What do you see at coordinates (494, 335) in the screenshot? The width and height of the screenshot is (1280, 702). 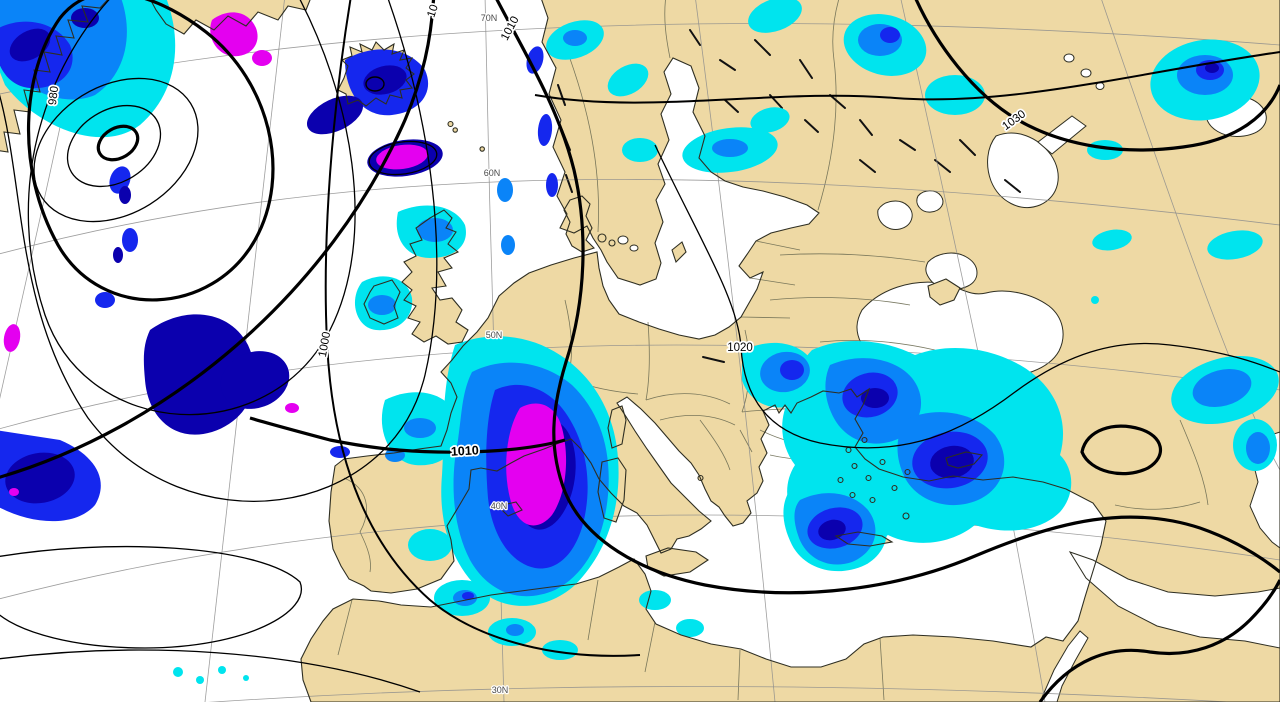 I see `latitude-label-50n: 50N` at bounding box center [494, 335].